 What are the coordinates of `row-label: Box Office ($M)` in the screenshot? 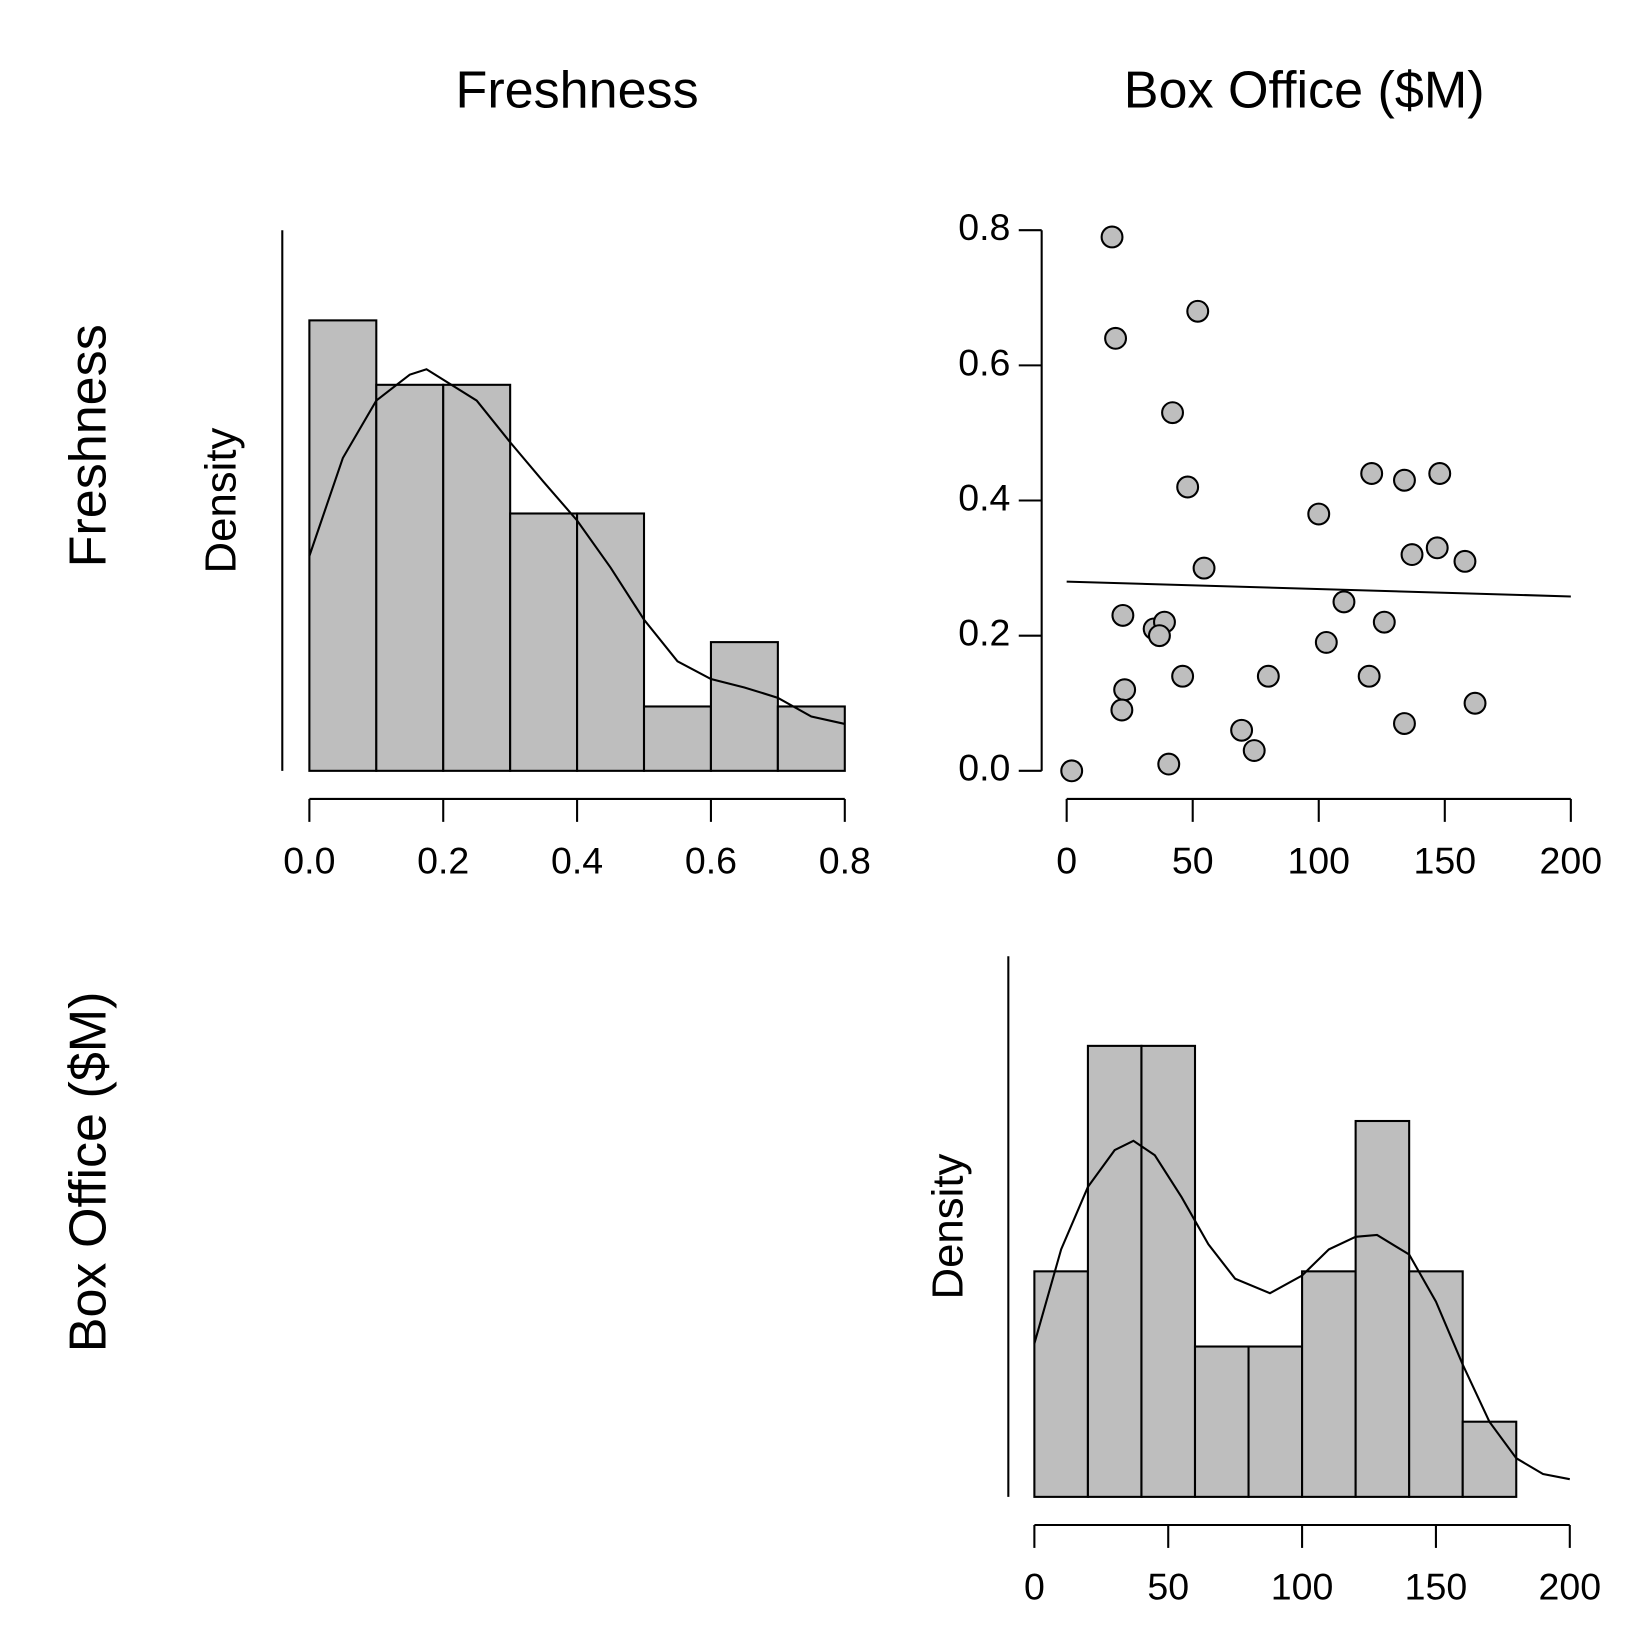 It's located at (88, 1171).